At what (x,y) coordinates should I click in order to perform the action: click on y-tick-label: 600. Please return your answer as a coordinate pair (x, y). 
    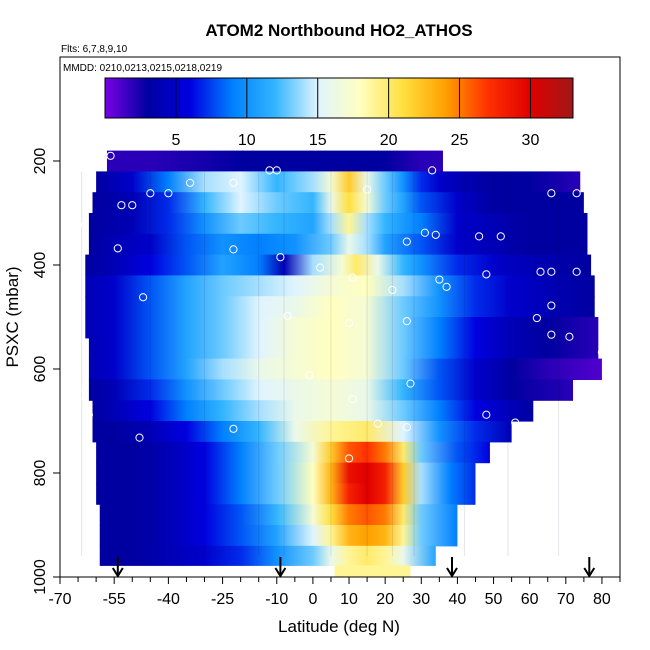
    Looking at the image, I should click on (40, 369).